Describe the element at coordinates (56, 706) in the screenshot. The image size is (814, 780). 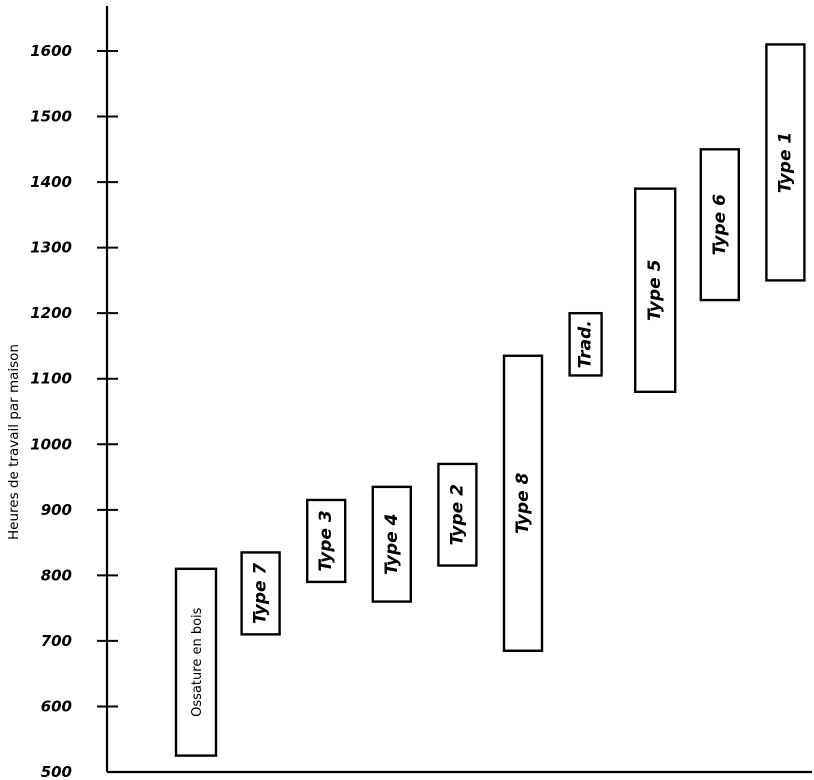
I see `y-tick-label: 600` at that location.